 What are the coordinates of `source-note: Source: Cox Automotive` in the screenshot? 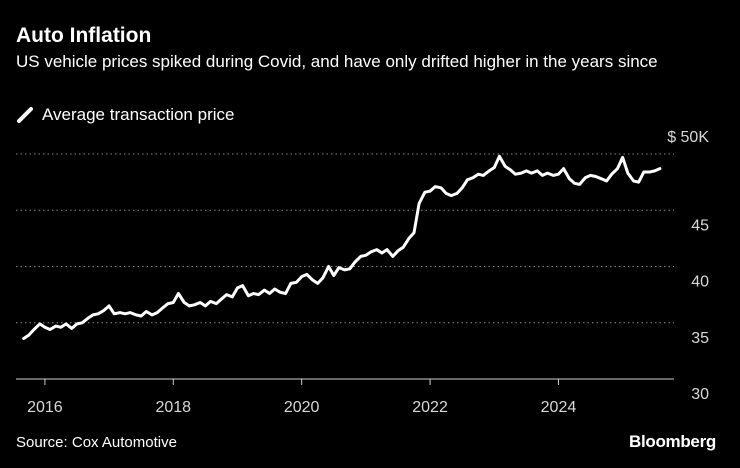 It's located at (96, 442).